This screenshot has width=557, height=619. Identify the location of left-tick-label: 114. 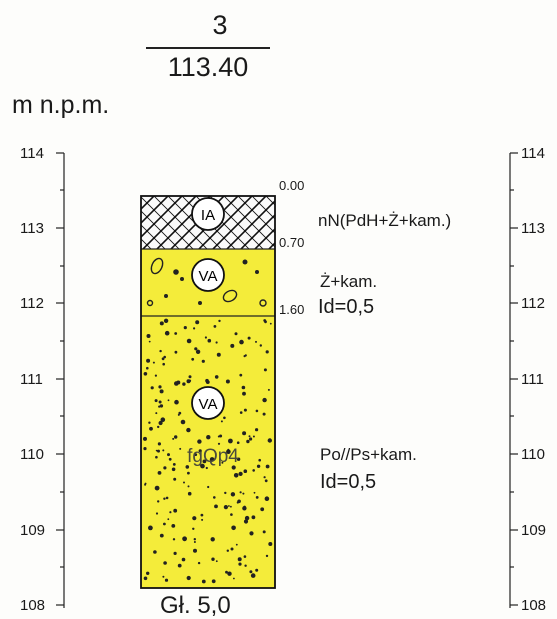
(32, 153).